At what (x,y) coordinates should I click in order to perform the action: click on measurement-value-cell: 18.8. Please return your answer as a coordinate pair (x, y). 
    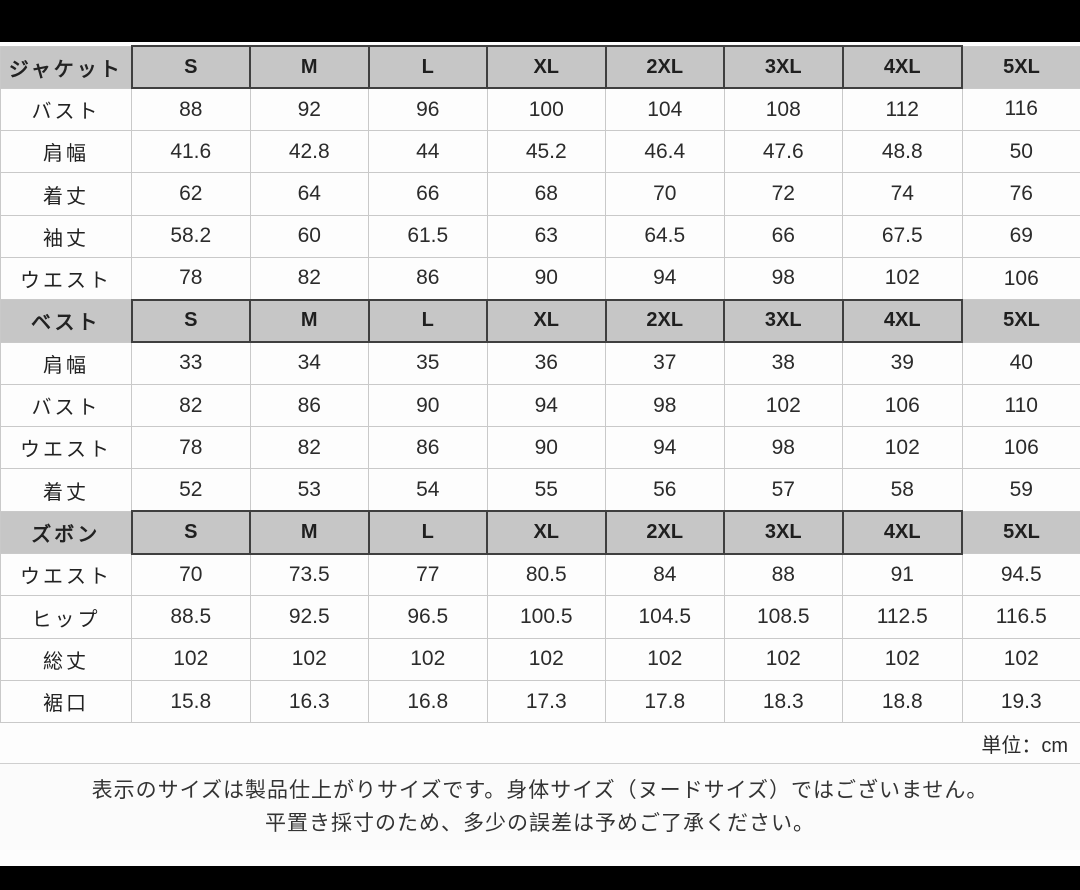
    Looking at the image, I should click on (902, 701).